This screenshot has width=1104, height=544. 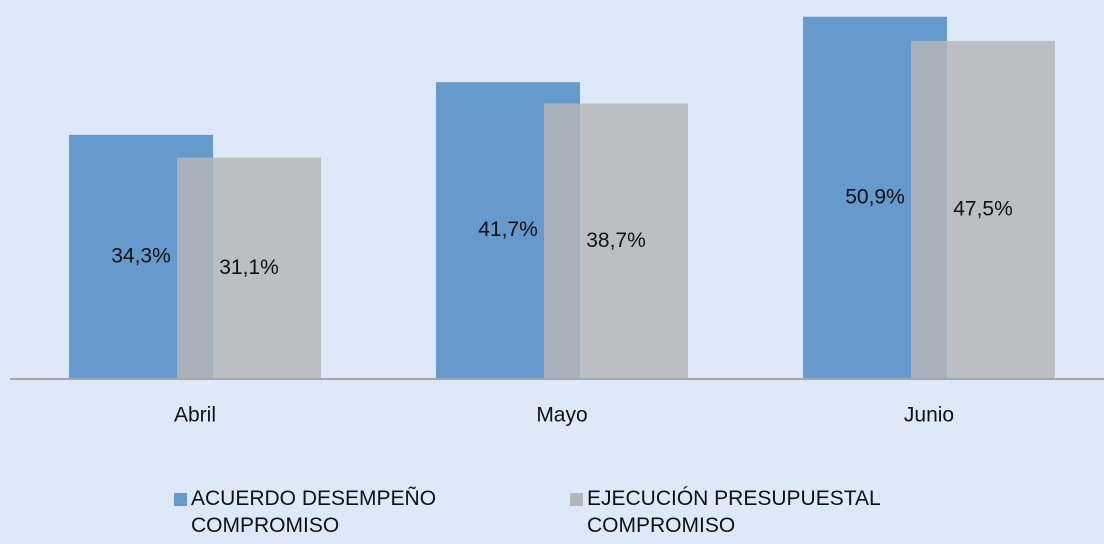 I want to click on legend-item: ACUERDO DESEMPEÑO COMPROMISO, so click(x=342, y=512).